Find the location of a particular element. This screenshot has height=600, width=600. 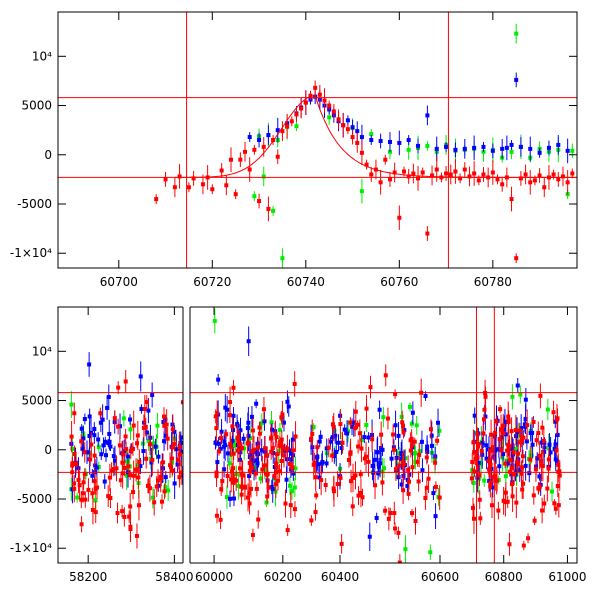

x-tick-label: 60800 is located at coordinates (504, 577).